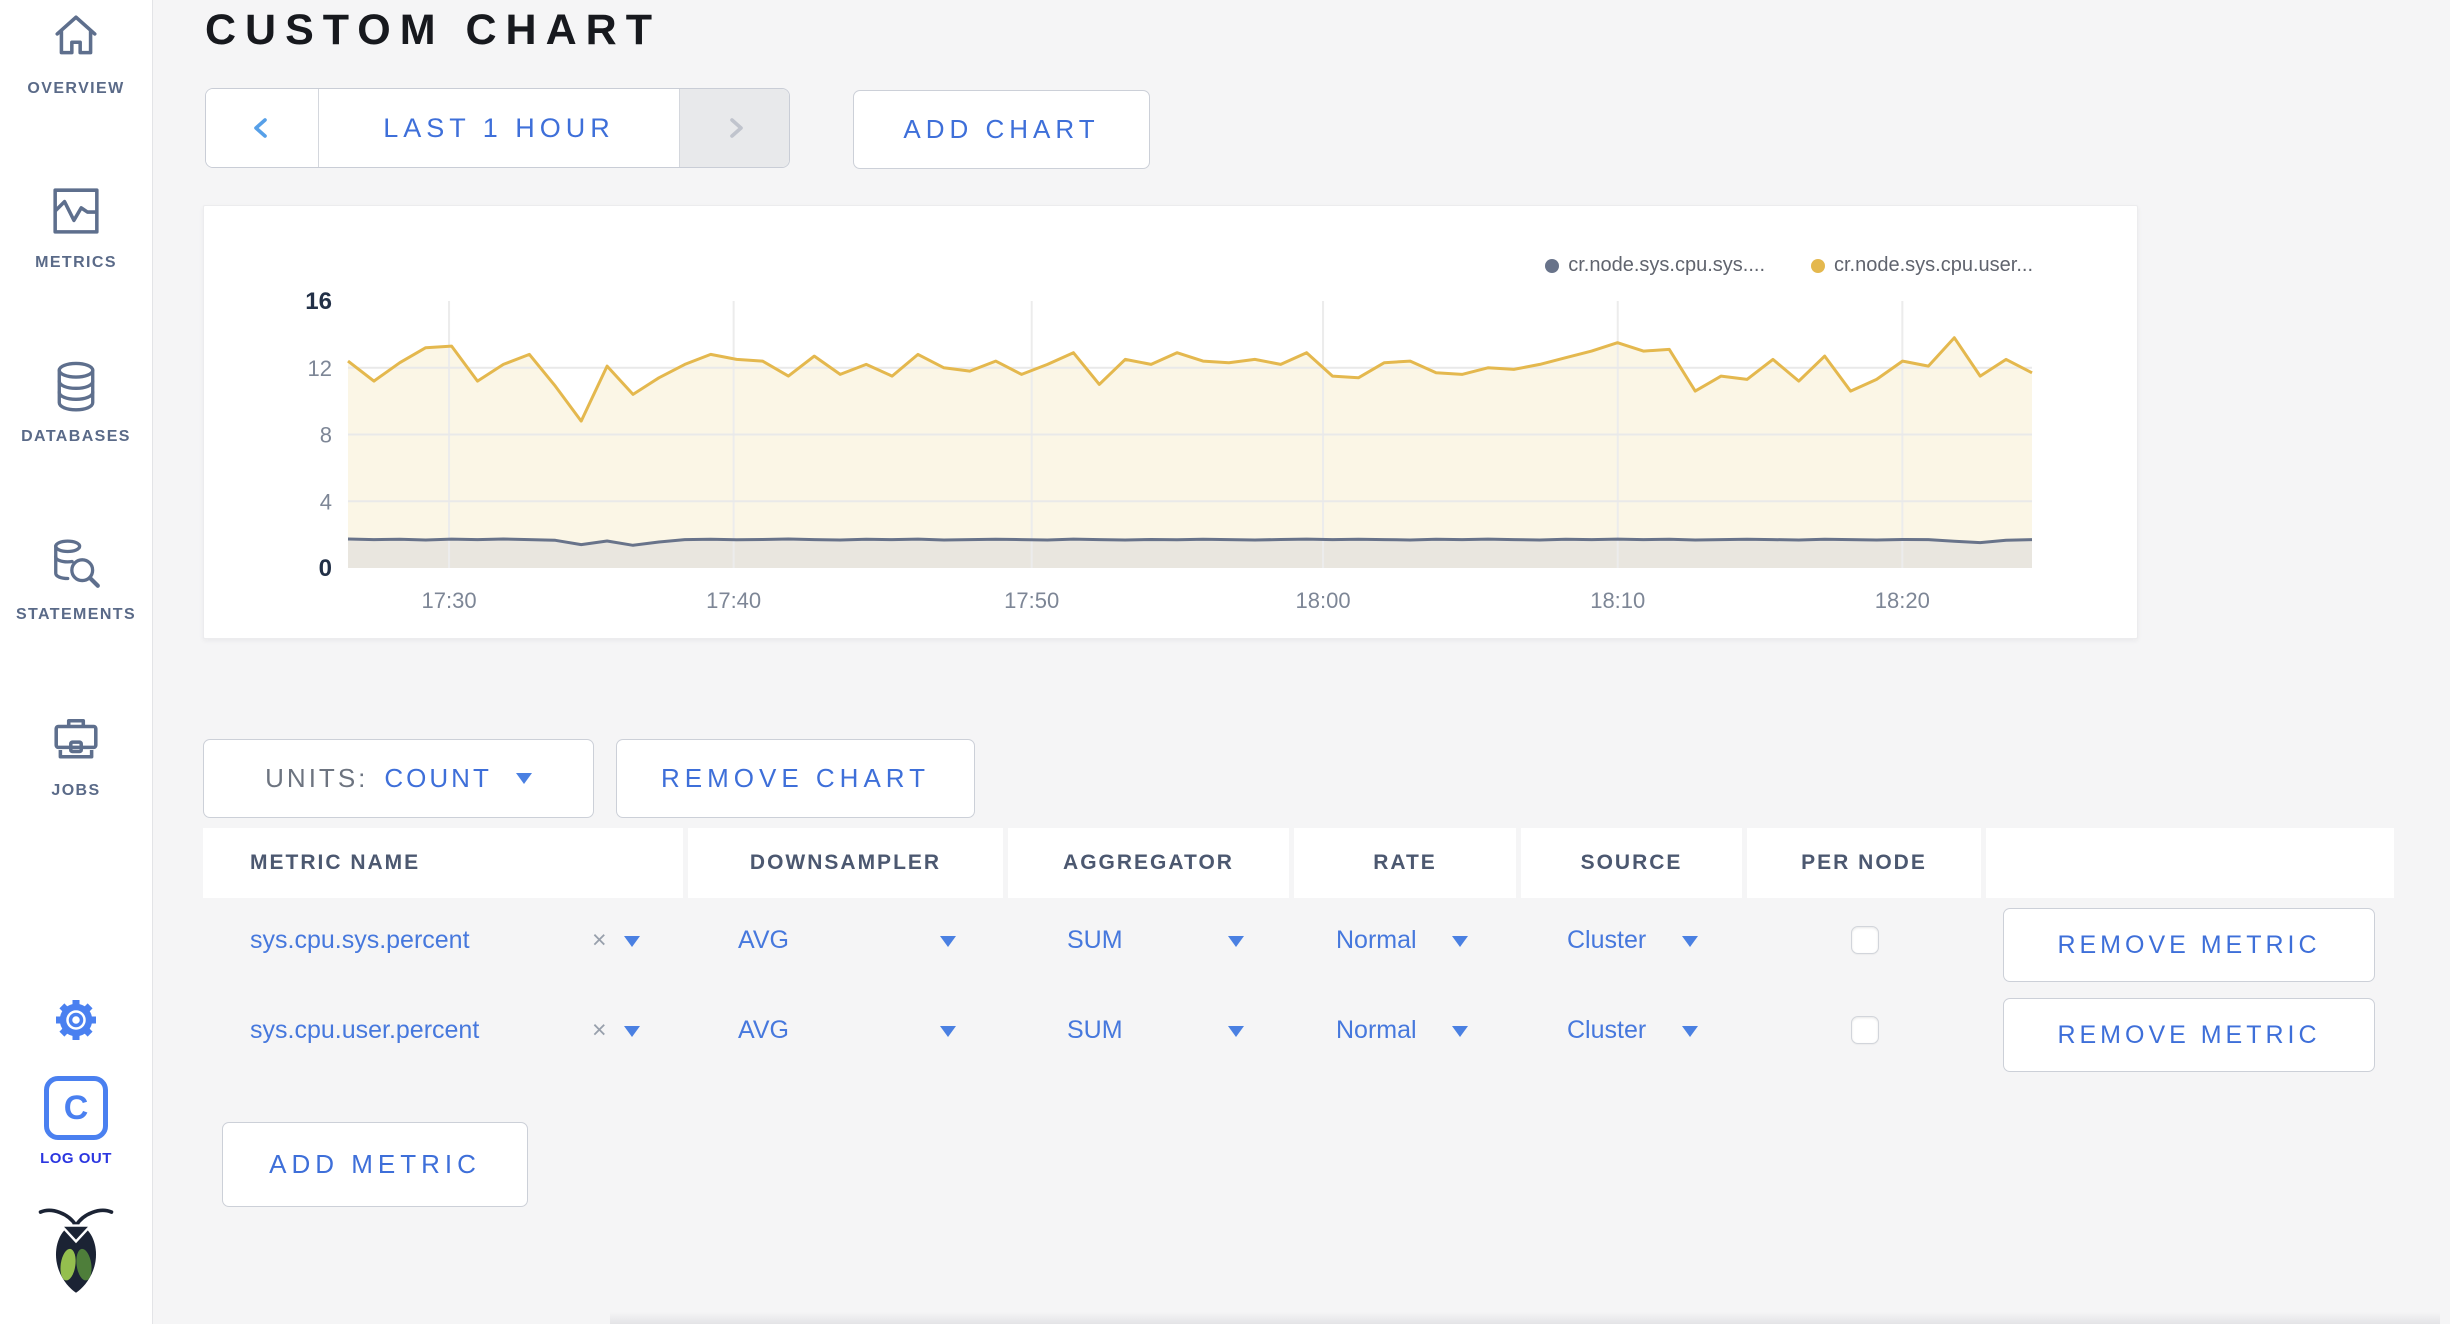  Describe the element at coordinates (76, 662) in the screenshot. I see `sidebar: OVERVIEW METRICS DATABASES` at that location.